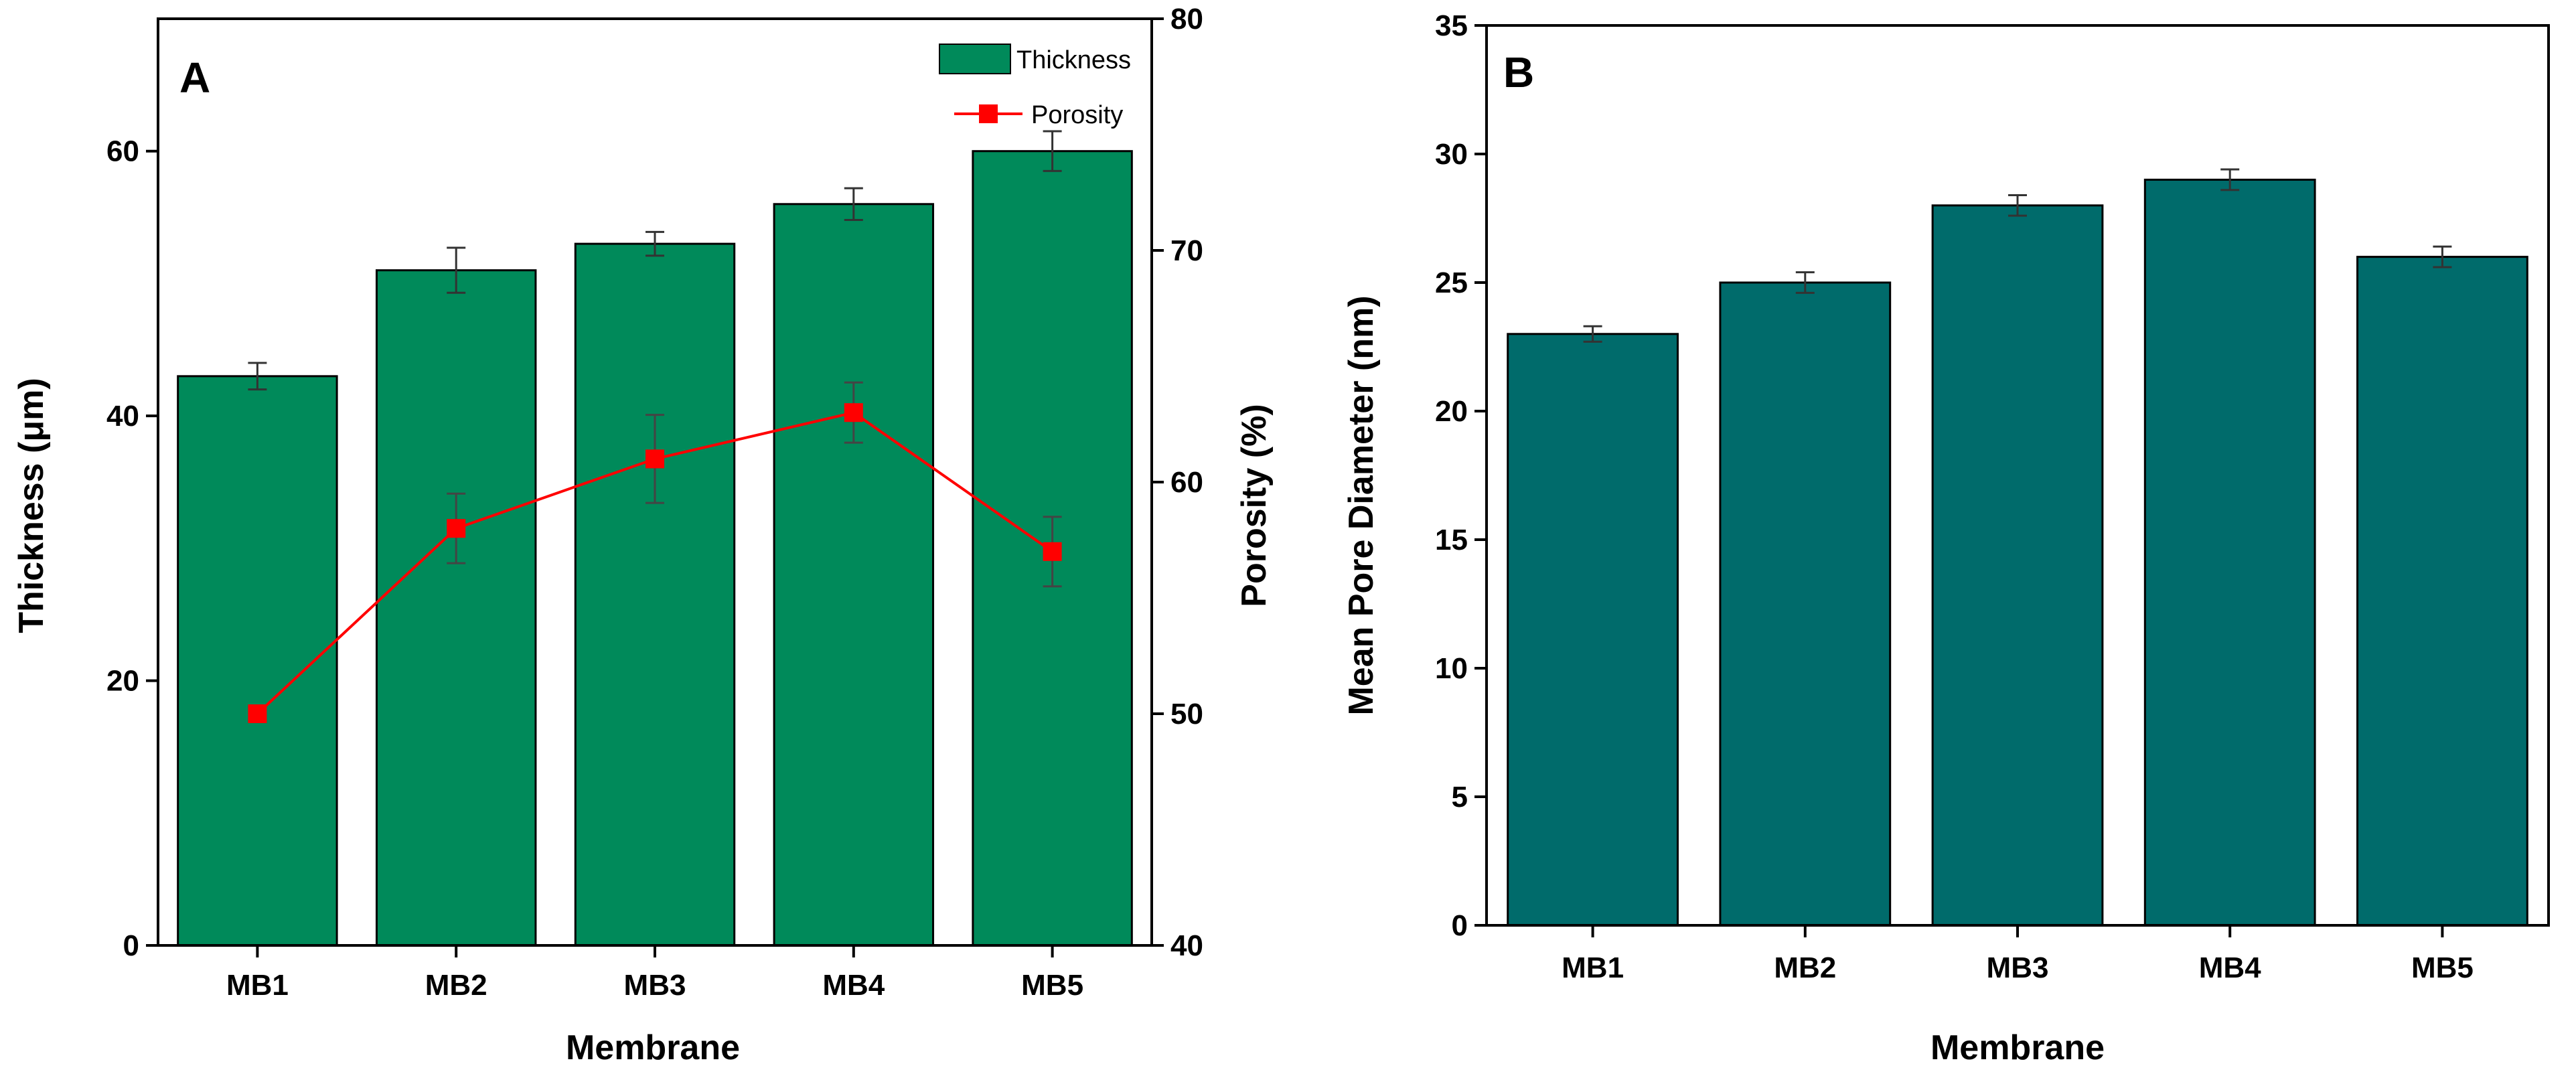 Image resolution: width=2576 pixels, height=1082 pixels. I want to click on pore-error-MB4, so click(2230, 180).